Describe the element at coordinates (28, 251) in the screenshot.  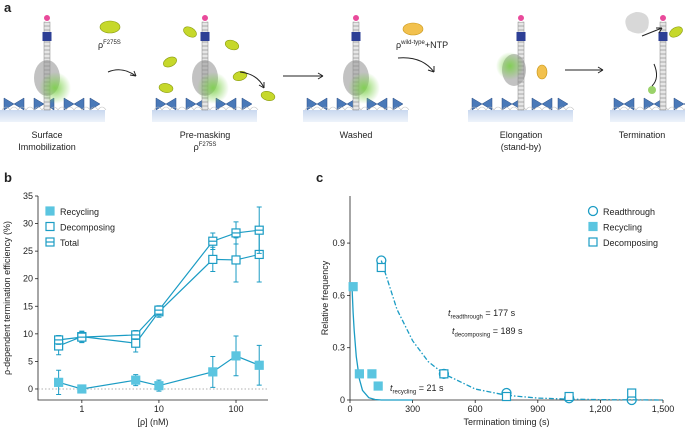
I see `y-tick-label: 25` at that location.